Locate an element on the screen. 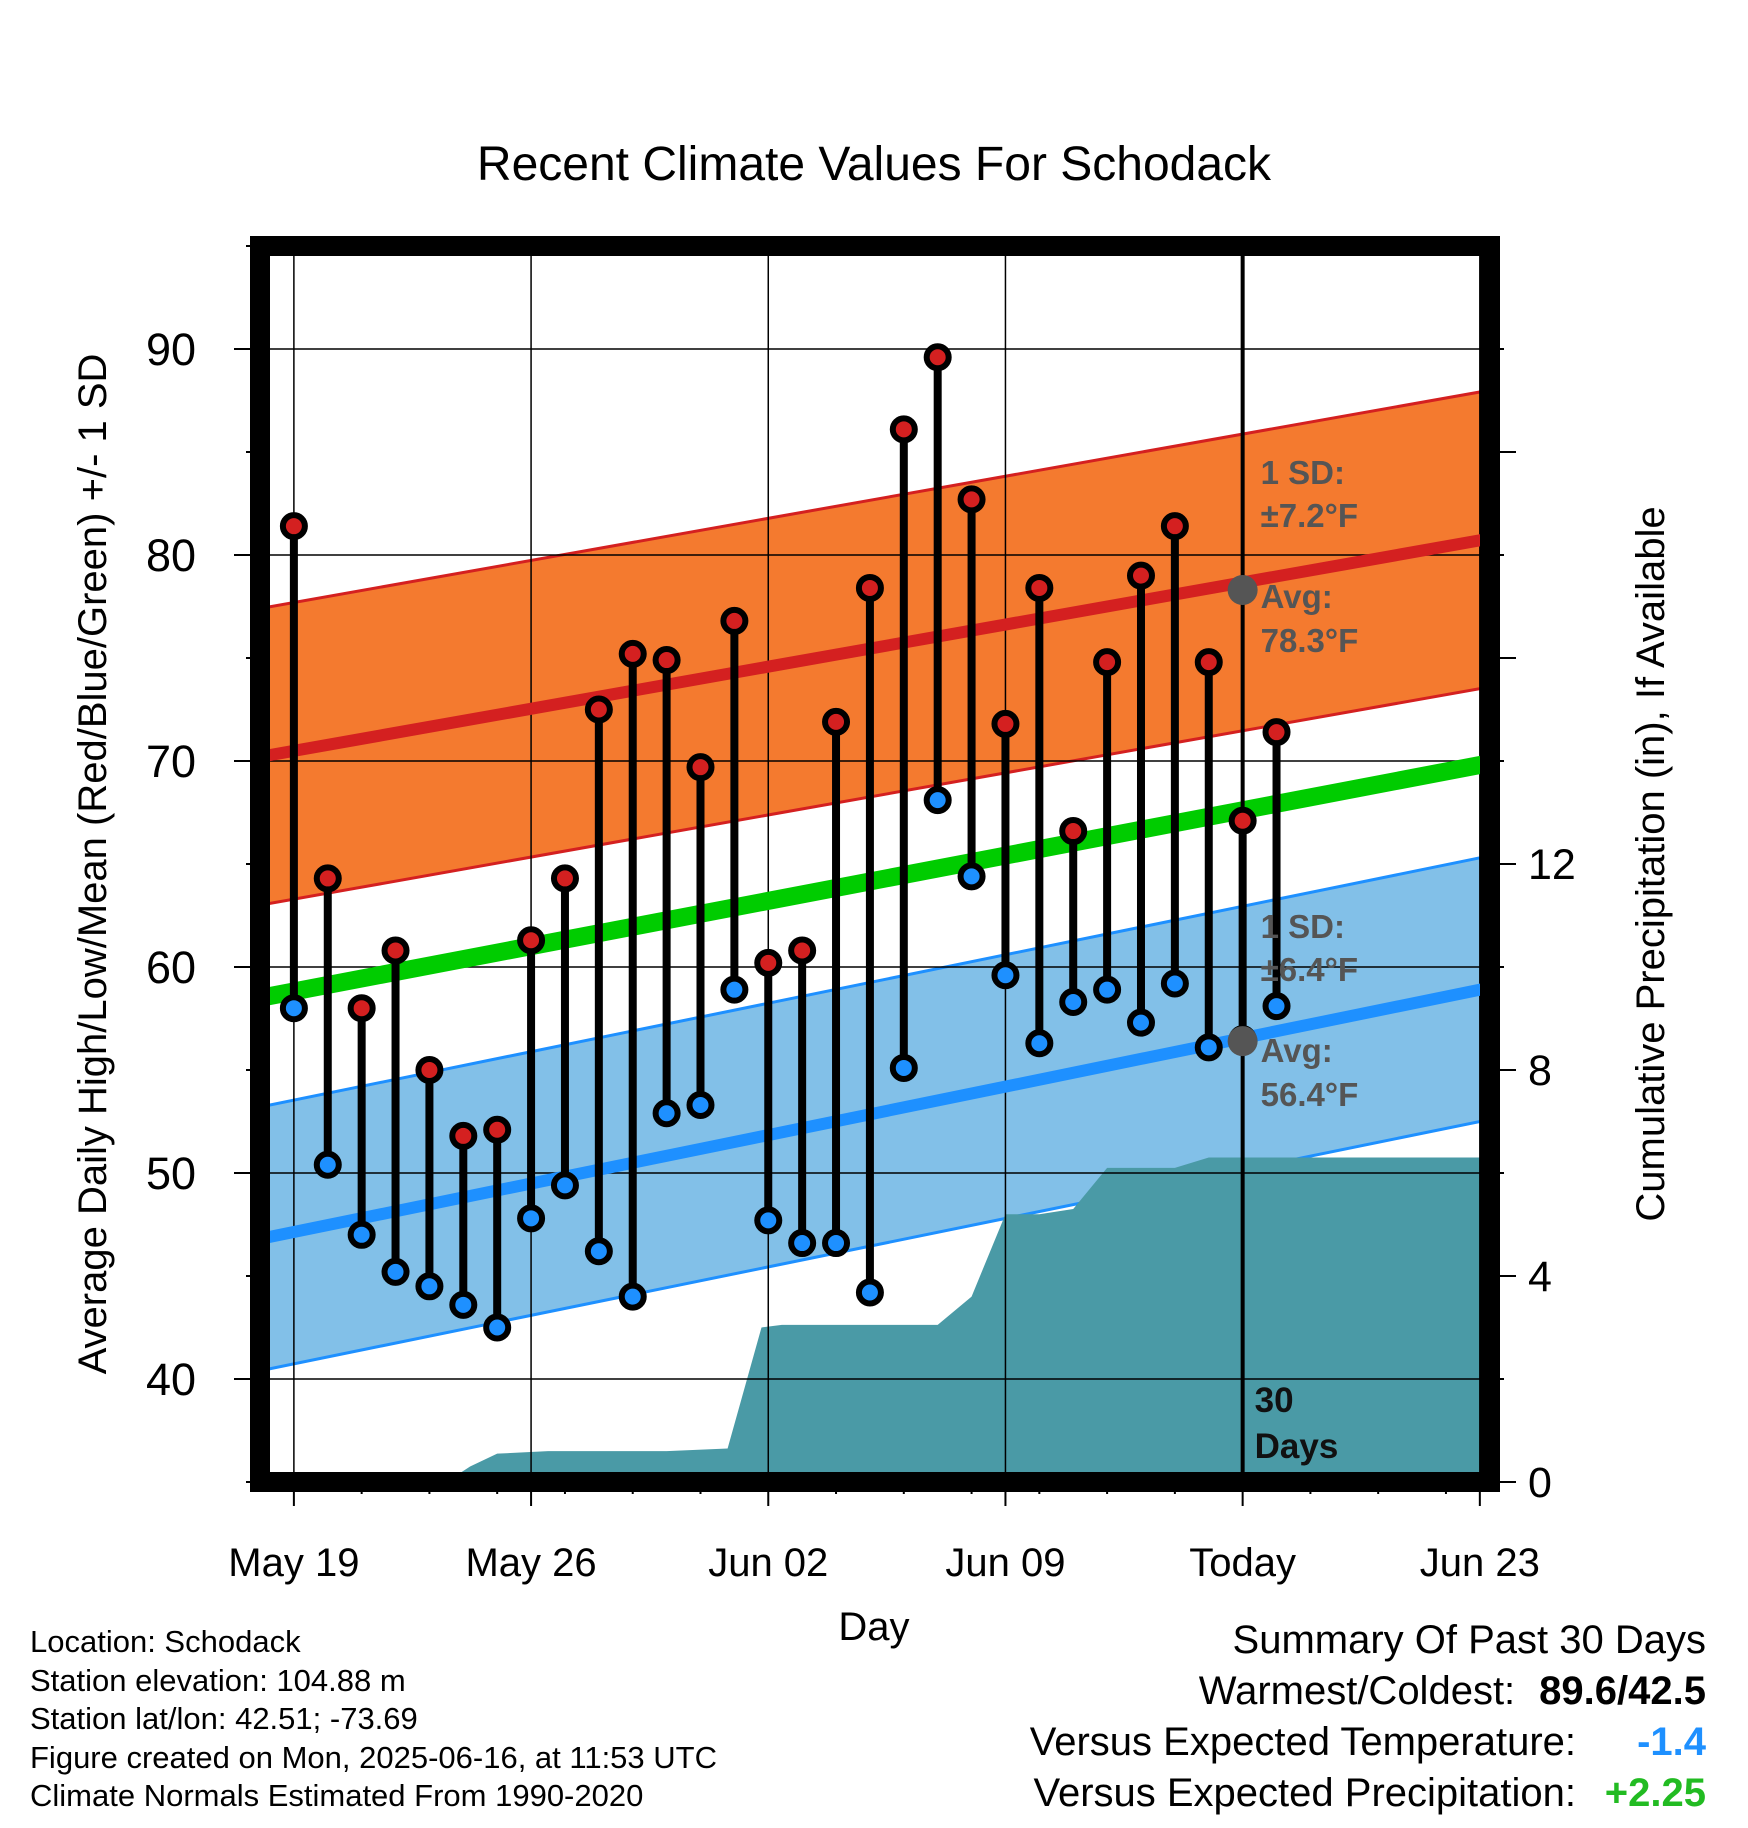 This screenshot has width=1748, height=1828. days-word-label: Days is located at coordinates (1297, 1446).